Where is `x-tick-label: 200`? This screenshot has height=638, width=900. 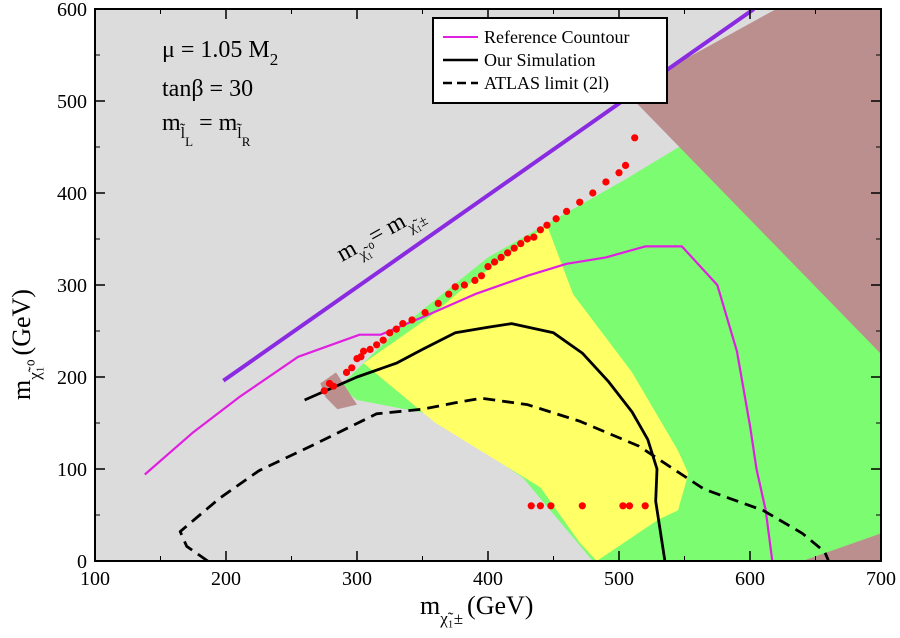
x-tick-label: 200 is located at coordinates (226, 579).